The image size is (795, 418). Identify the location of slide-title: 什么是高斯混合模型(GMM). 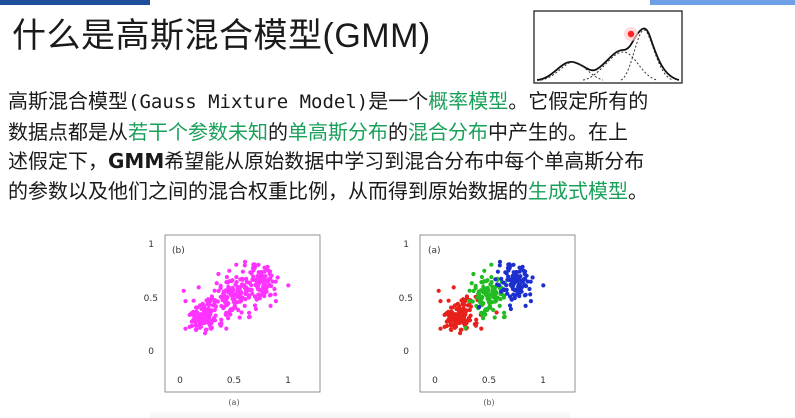
(221, 36).